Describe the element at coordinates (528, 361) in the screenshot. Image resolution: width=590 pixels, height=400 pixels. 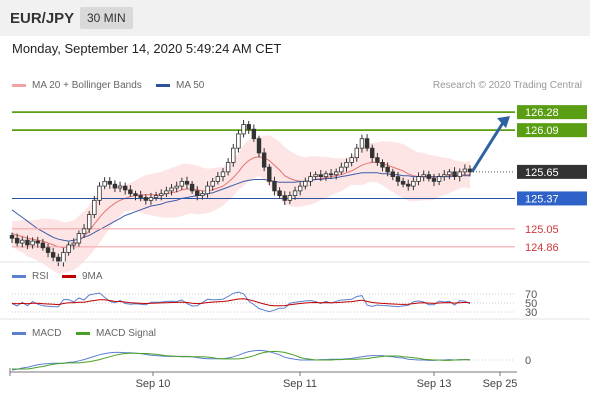
I see `macd-tick-label: 0` at that location.